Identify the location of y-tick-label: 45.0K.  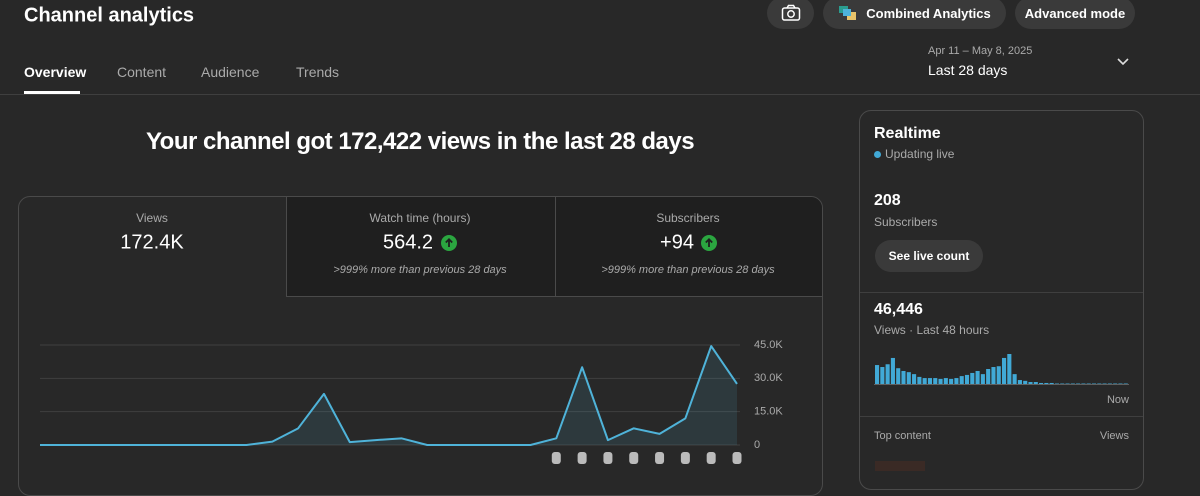
(768, 345).